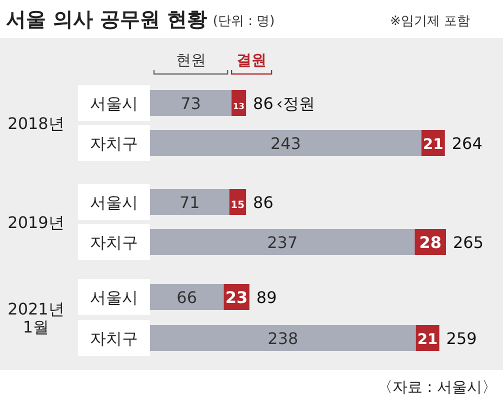 This screenshot has height=402, width=503. Describe the element at coordinates (236, 297) in the screenshot. I see `data-label: 23` at that location.